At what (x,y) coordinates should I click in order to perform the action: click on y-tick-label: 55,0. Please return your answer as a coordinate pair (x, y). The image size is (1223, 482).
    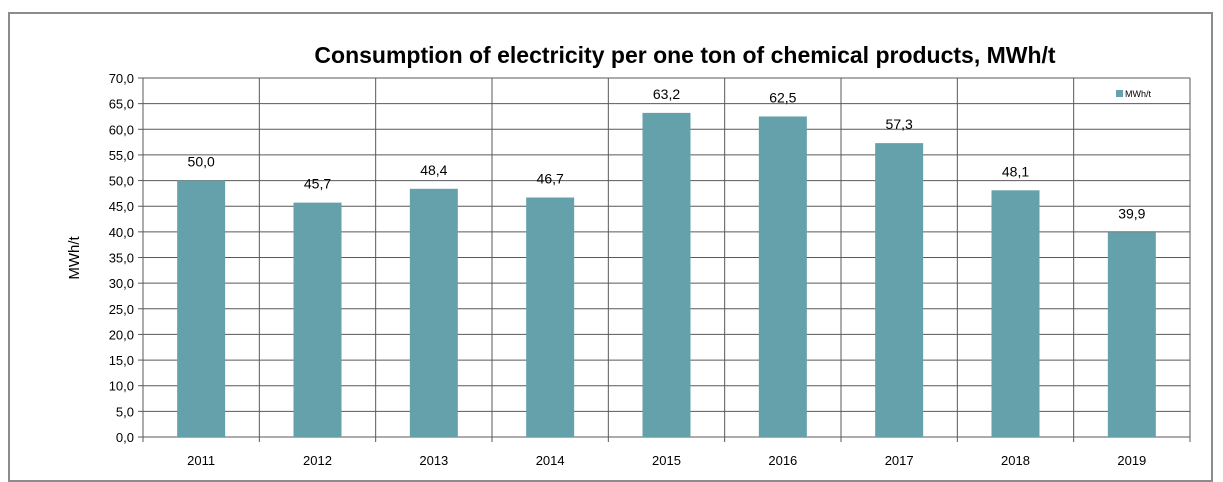
    Looking at the image, I should click on (121, 155).